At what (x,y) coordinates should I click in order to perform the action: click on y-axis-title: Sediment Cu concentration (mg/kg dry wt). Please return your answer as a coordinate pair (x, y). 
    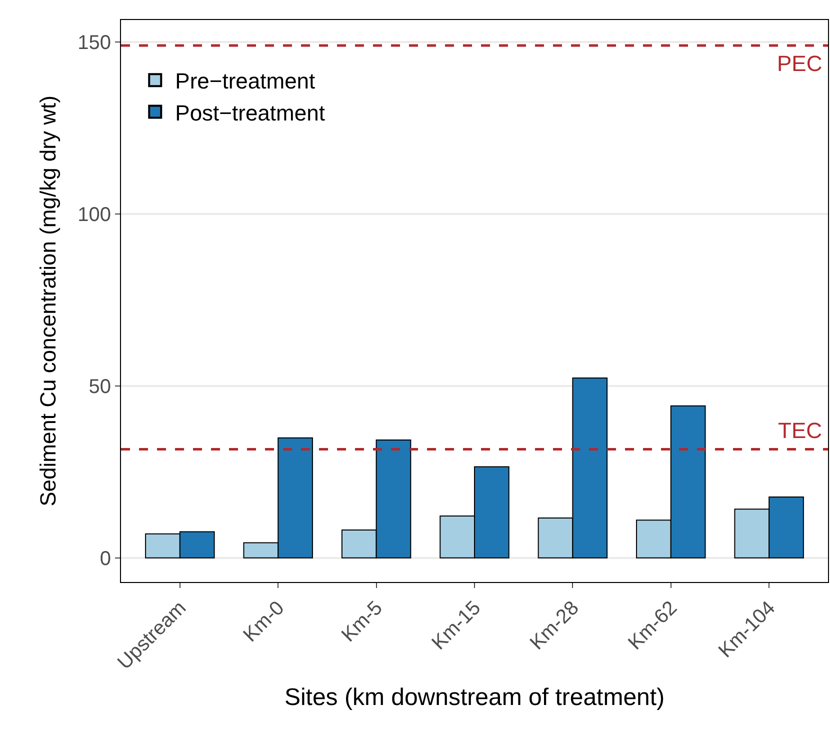
    Looking at the image, I should click on (47, 301).